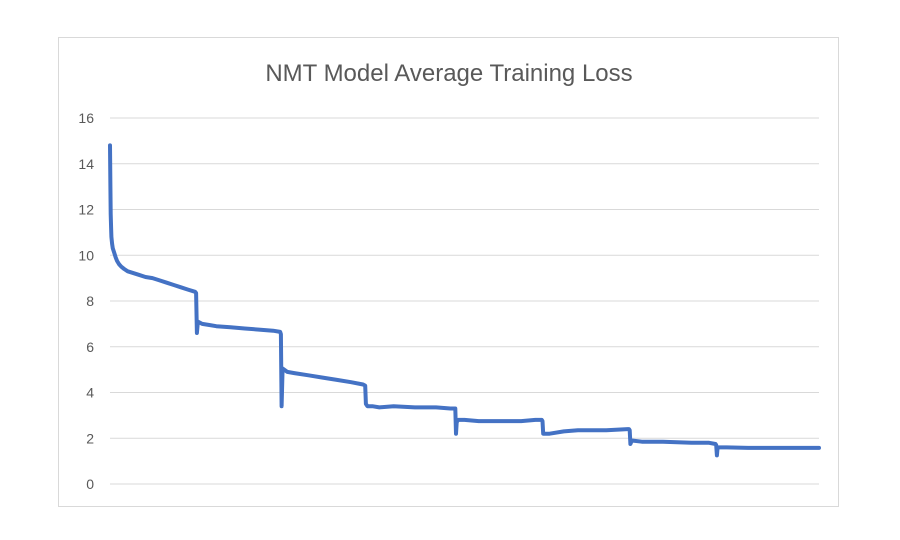 The height and width of the screenshot is (540, 900). Describe the element at coordinates (86, 210) in the screenshot. I see `y-tick-label-12: 12` at that location.